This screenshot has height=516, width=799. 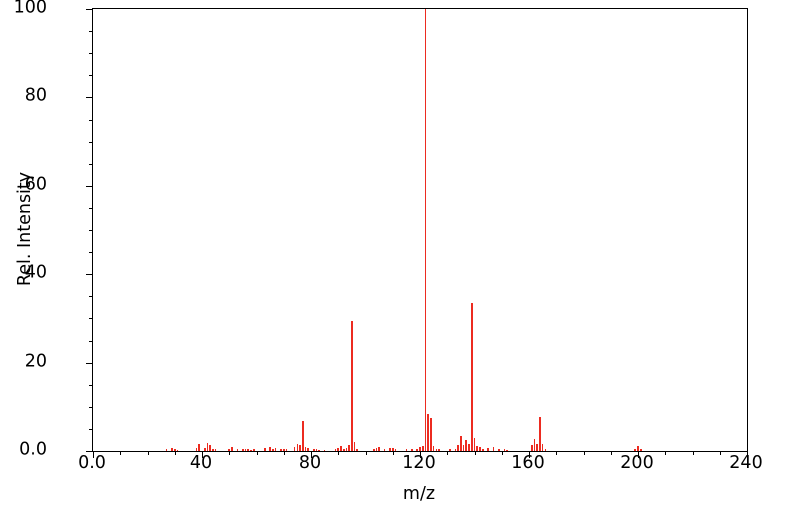 I want to click on x-axis-tick-label: 200, so click(x=637, y=463).